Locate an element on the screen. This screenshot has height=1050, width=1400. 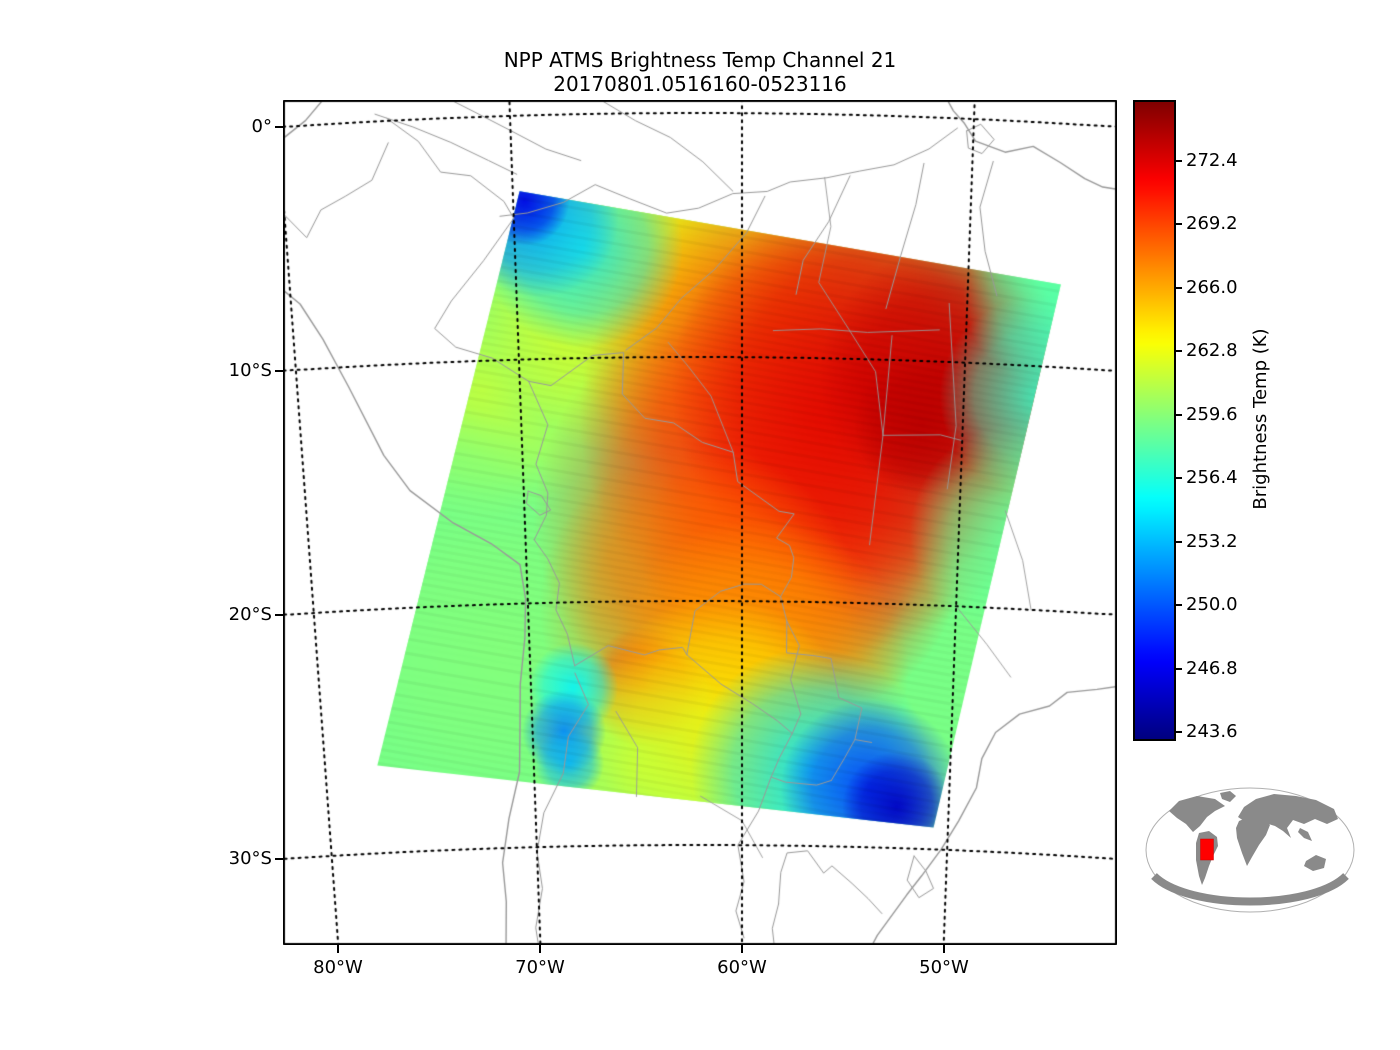
southeast-asia-shape is located at coordinates (1305, 834).